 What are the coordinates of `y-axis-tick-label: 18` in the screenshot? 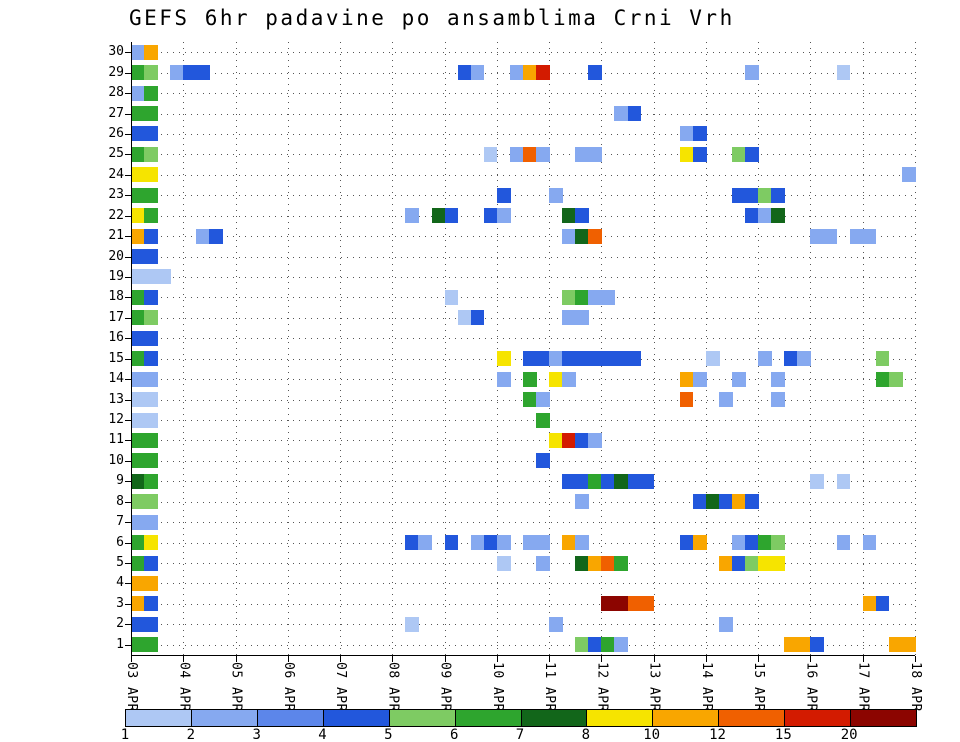 It's located at (116, 297).